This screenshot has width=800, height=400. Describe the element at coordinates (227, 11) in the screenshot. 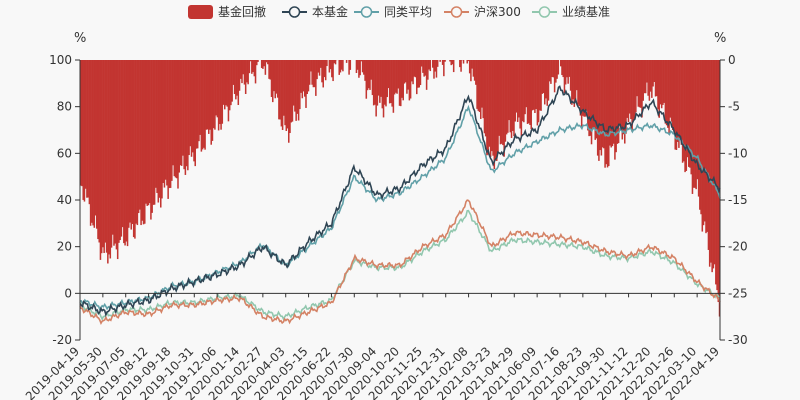

I see `legend-item: 基金回撤` at that location.